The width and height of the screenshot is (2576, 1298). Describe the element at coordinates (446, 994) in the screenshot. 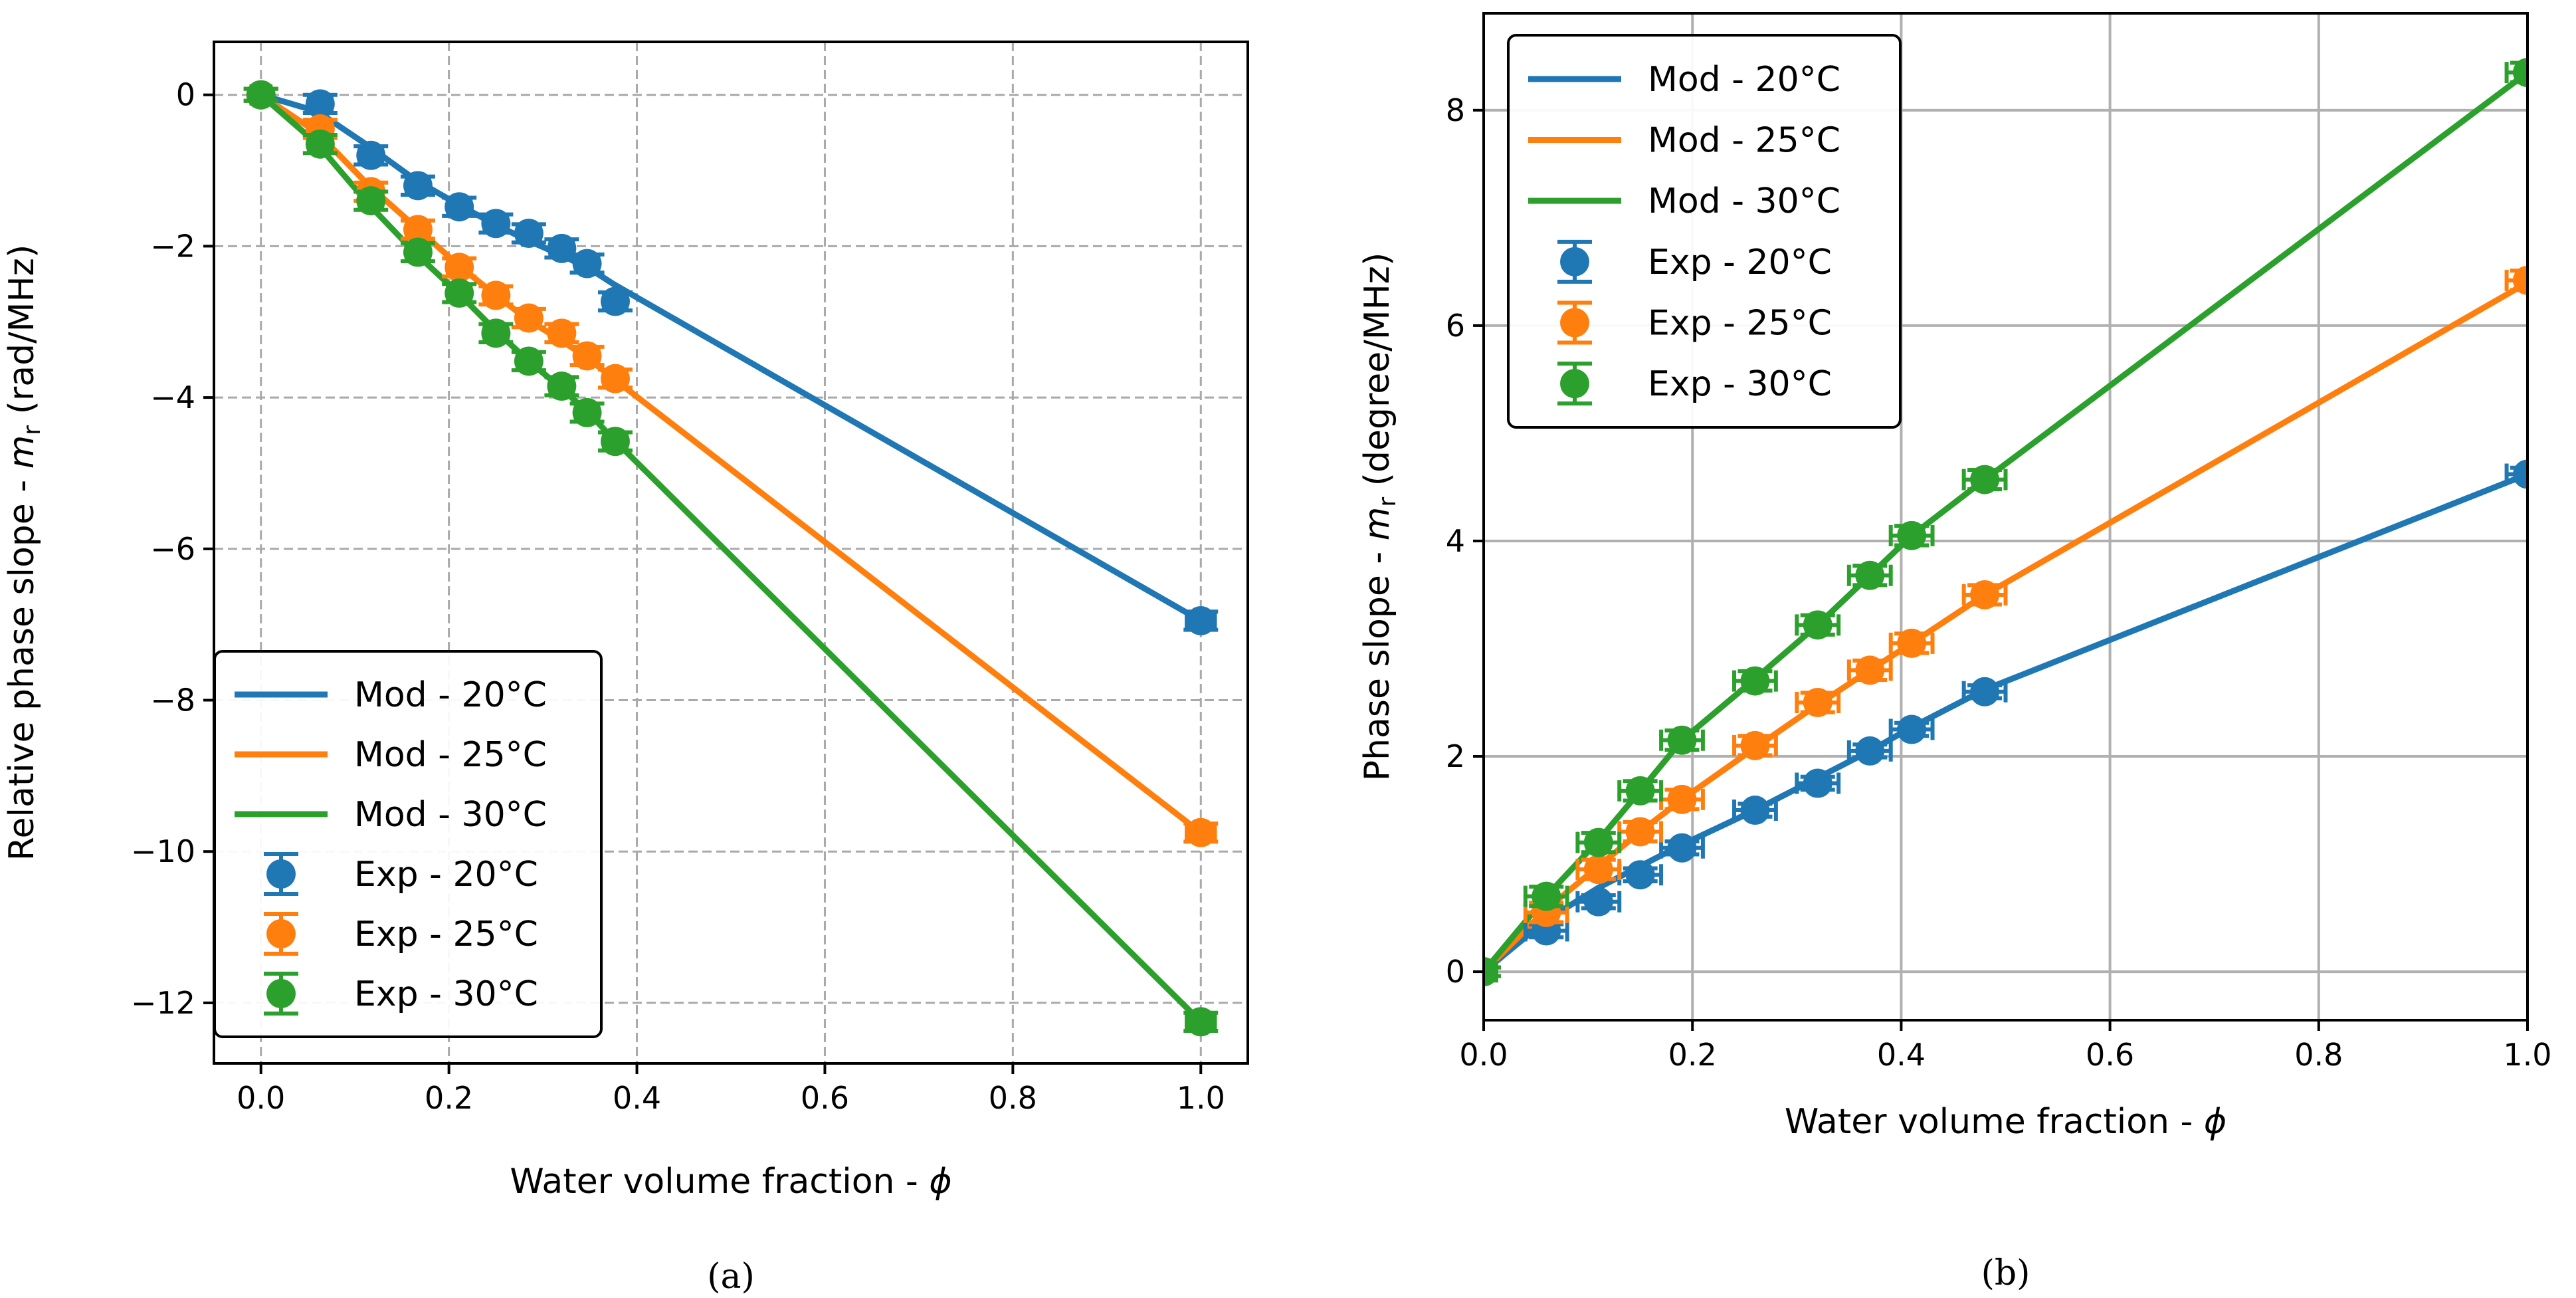

I see `legend-label: Exp - 30°C` at that location.